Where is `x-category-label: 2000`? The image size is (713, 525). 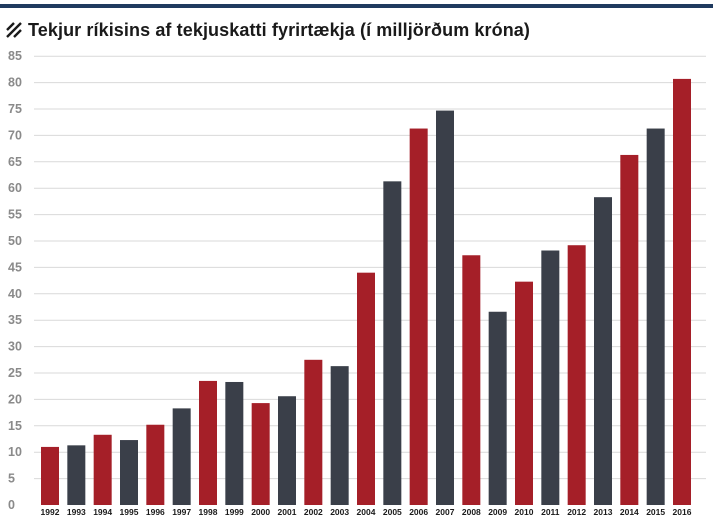
x-category-label: 2000 is located at coordinates (260, 512).